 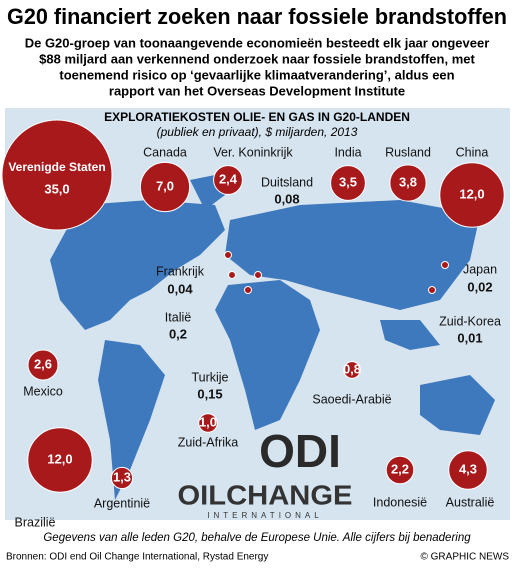 I want to click on value-label: 2,4, so click(x=228, y=178).